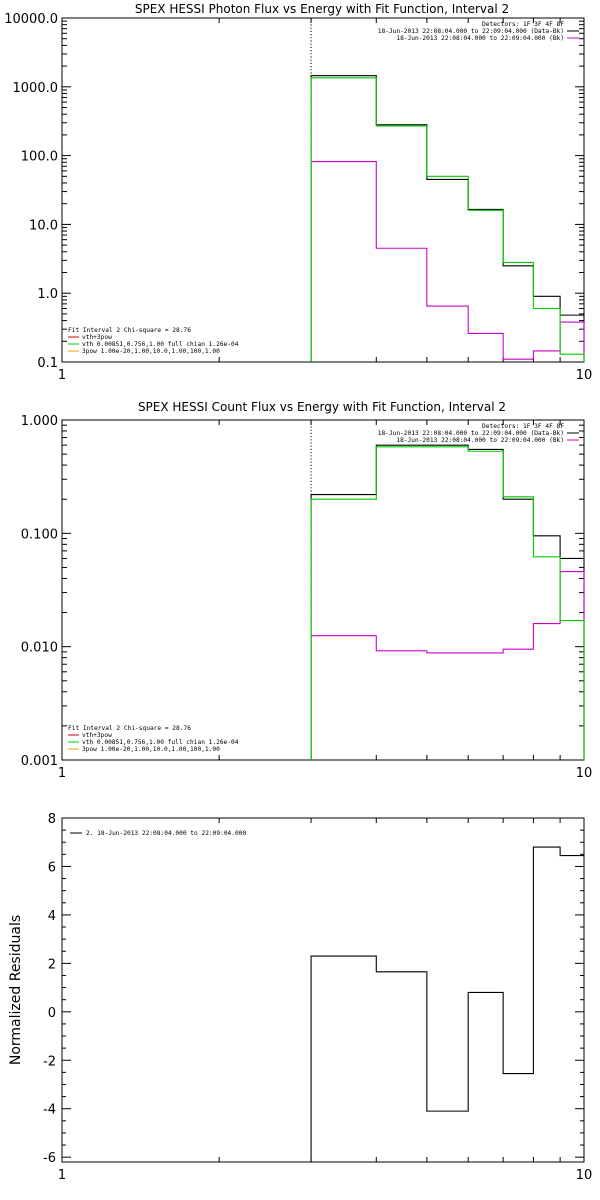  What do you see at coordinates (49, 1158) in the screenshot?
I see `residuals-y-tick-label: -6` at bounding box center [49, 1158].